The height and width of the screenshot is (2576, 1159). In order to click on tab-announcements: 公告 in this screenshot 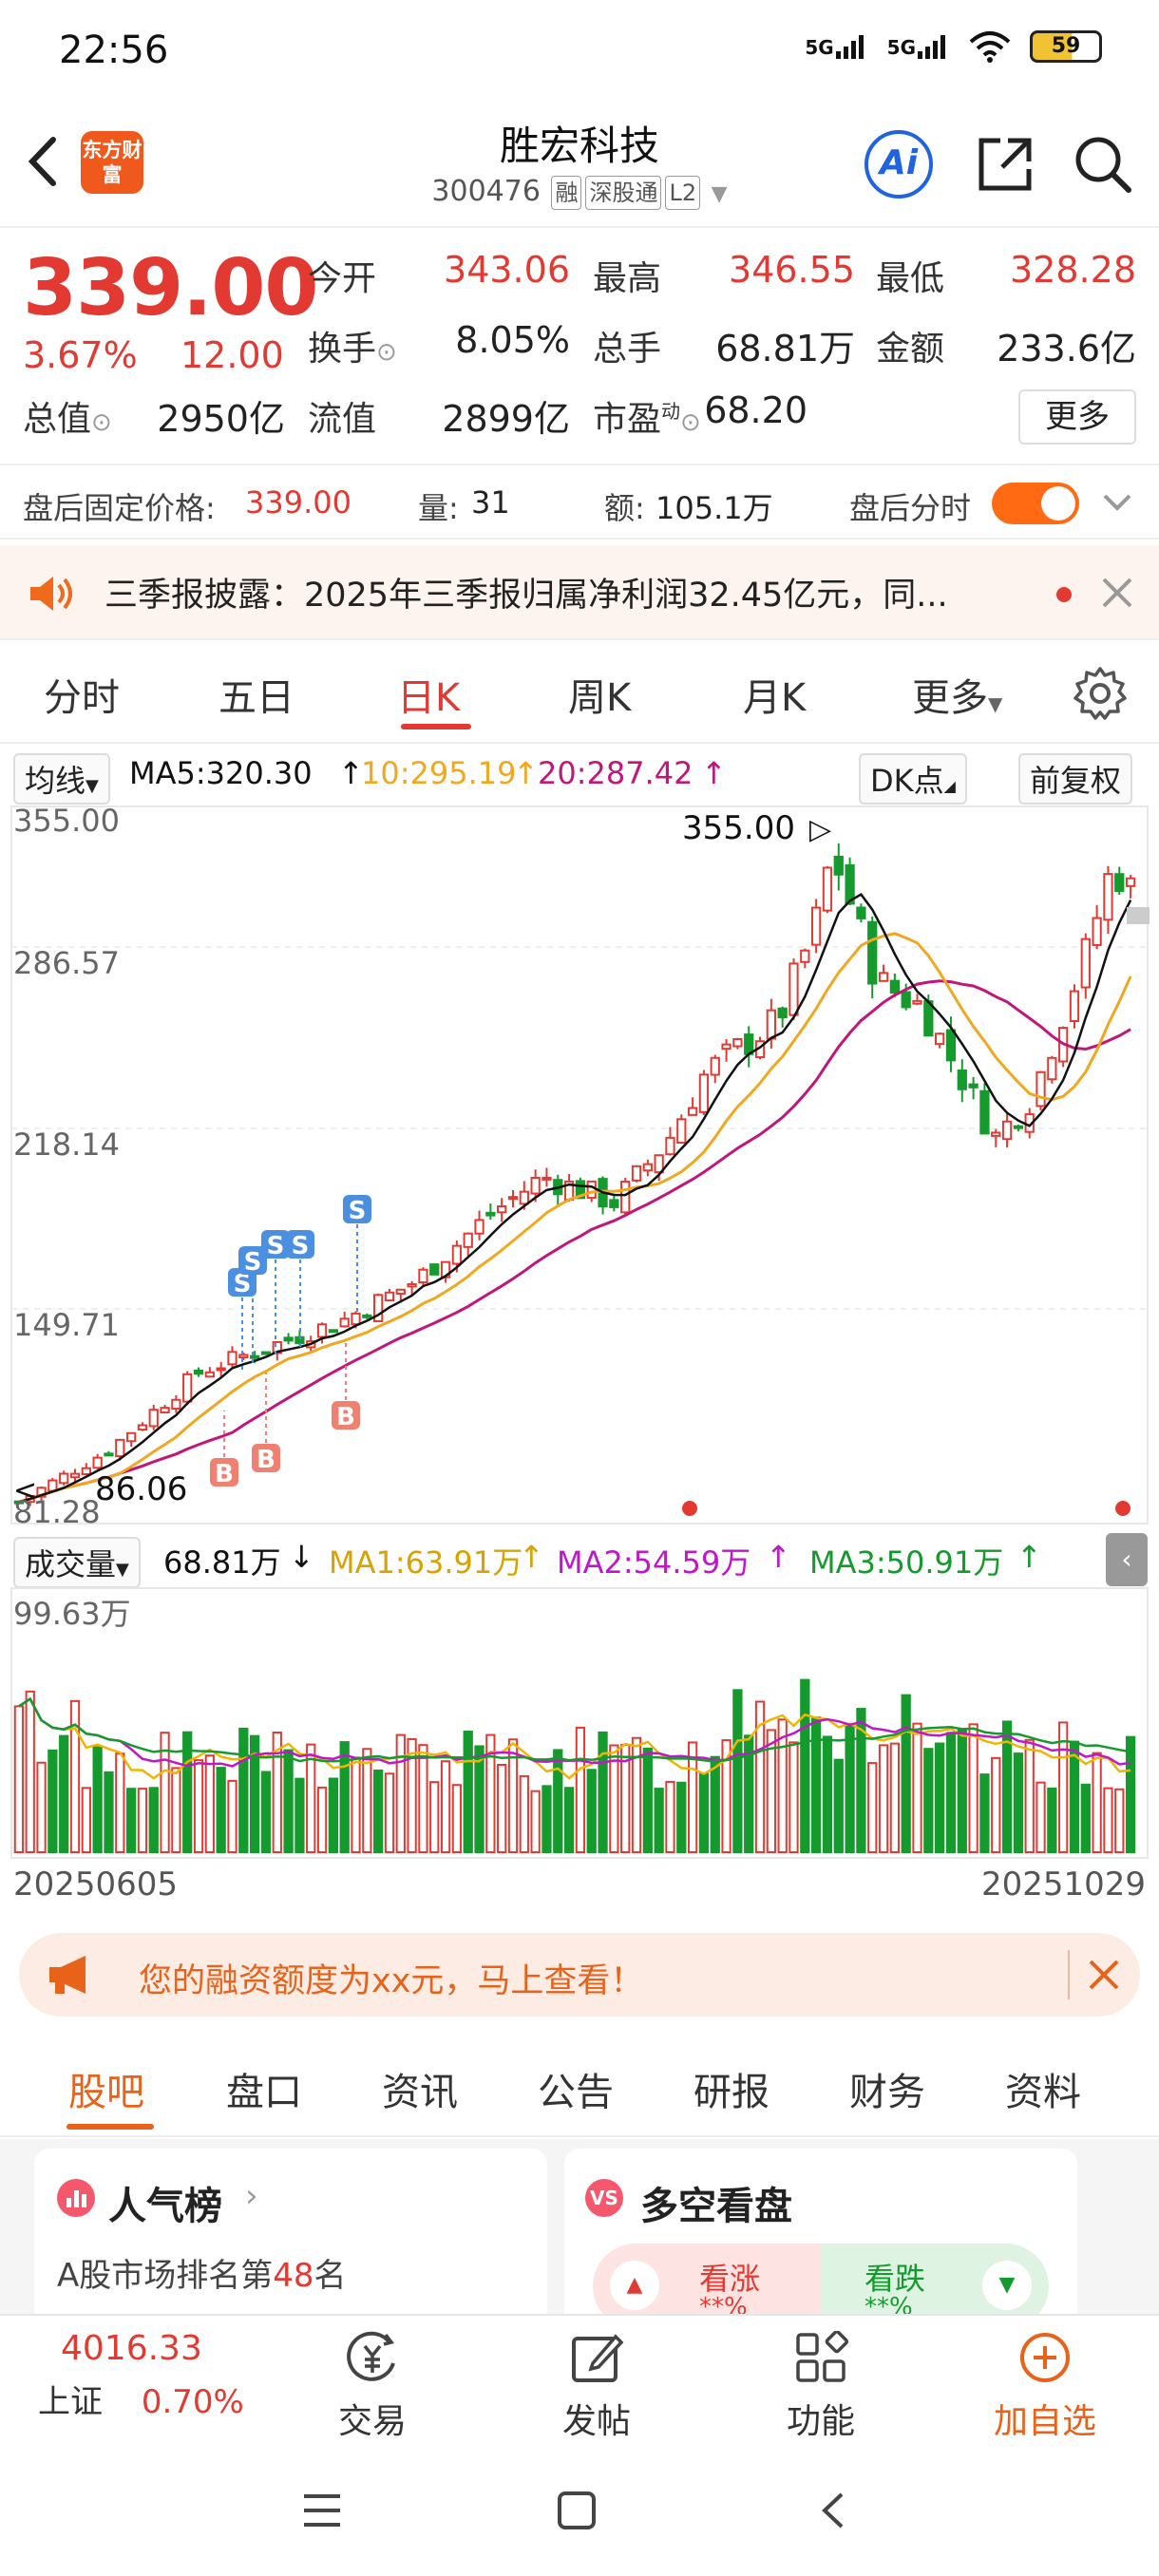, I will do `click(576, 2092)`.